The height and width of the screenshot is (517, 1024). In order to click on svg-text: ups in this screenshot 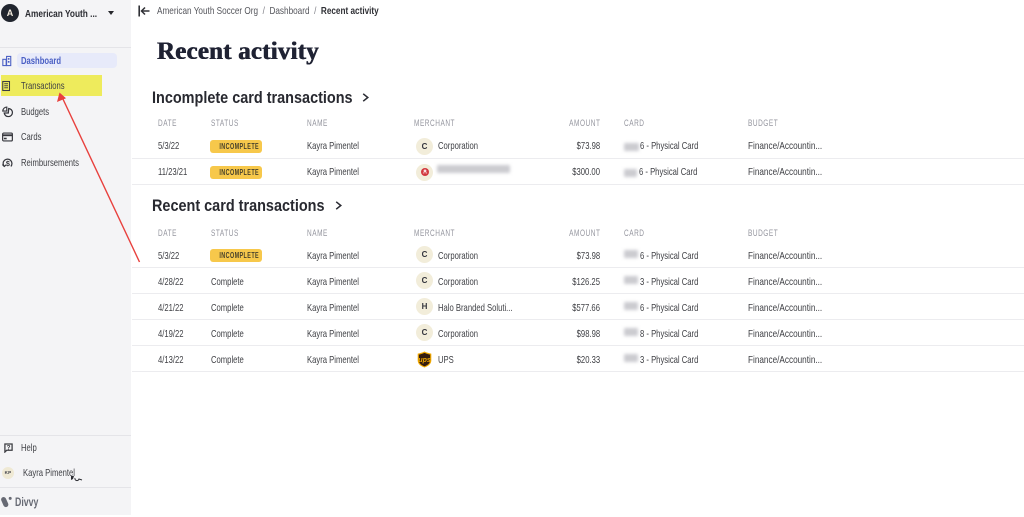, I will do `click(424, 360)`.